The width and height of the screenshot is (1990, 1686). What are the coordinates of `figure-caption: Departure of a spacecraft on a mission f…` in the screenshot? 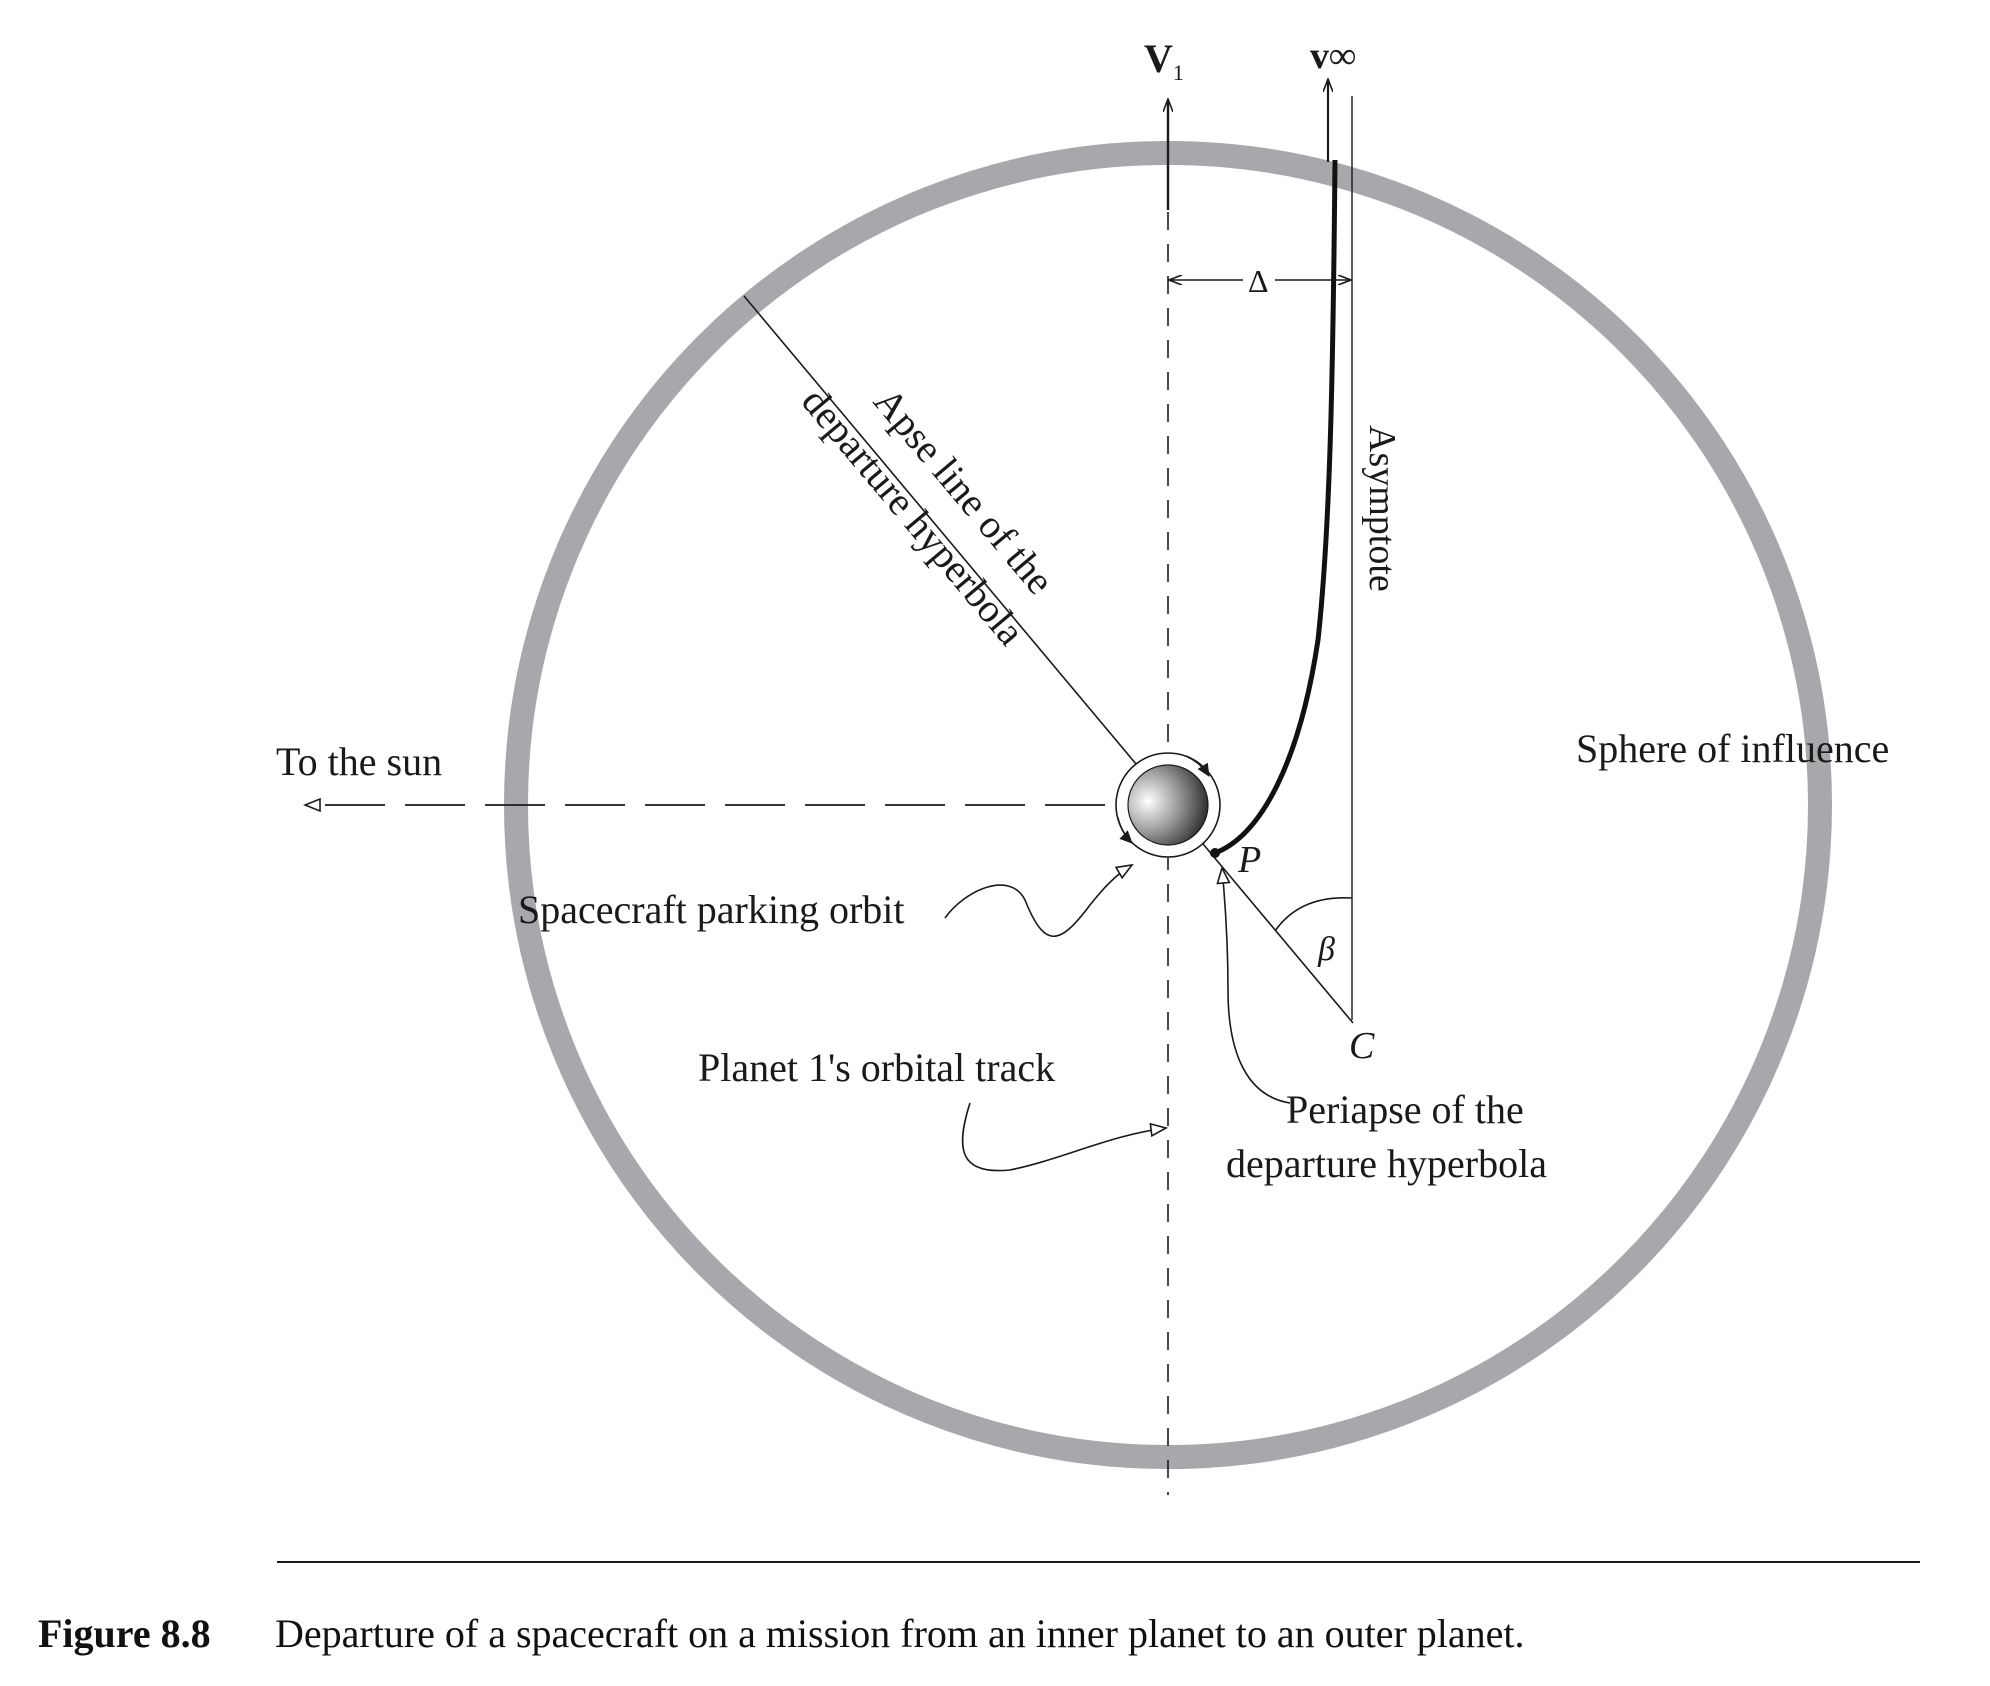 It's located at (900, 1633).